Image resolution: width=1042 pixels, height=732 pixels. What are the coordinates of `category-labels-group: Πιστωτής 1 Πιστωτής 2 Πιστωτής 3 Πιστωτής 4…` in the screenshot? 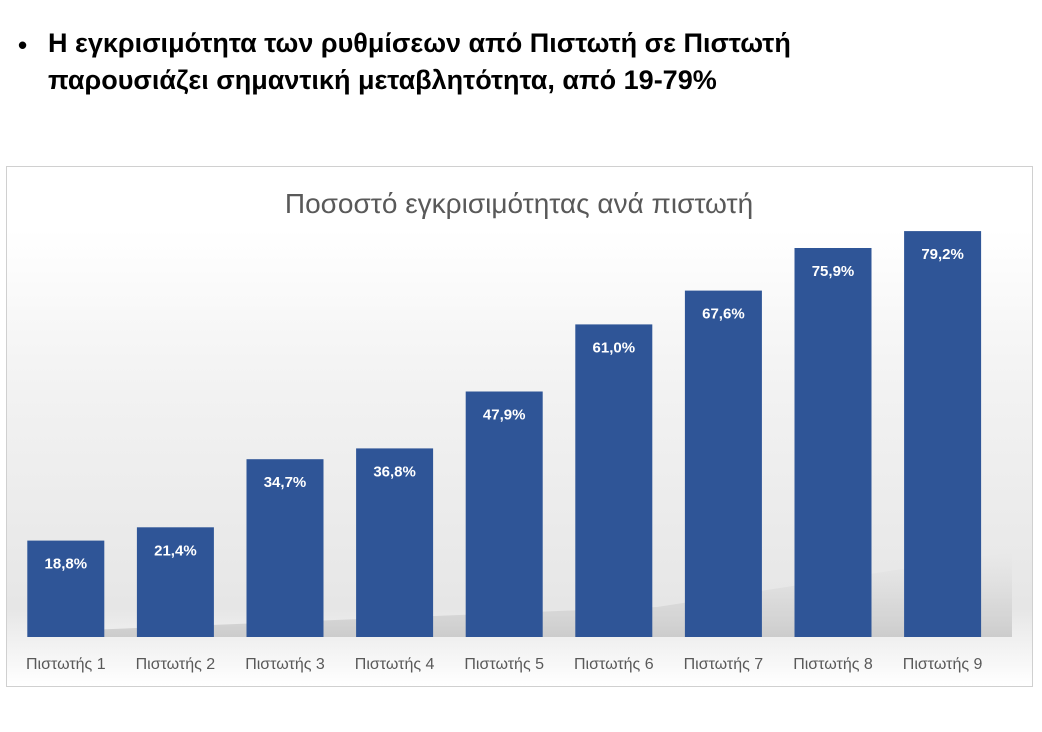 It's located at (504, 664).